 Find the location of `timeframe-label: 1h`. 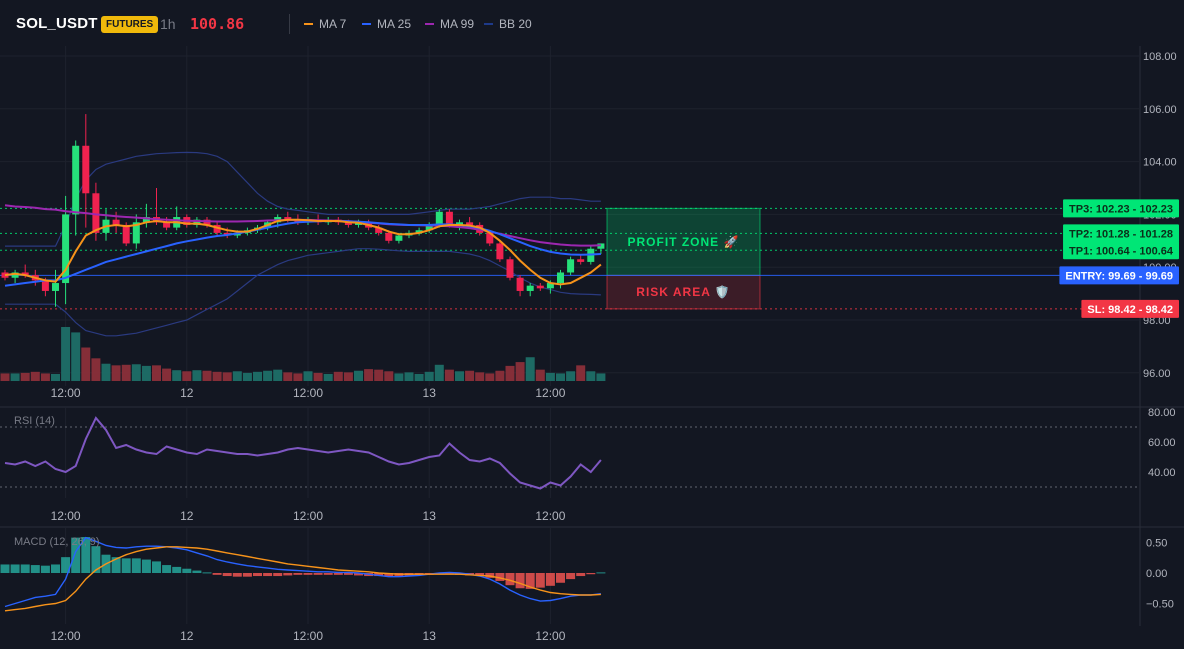

timeframe-label: 1h is located at coordinates (168, 24).